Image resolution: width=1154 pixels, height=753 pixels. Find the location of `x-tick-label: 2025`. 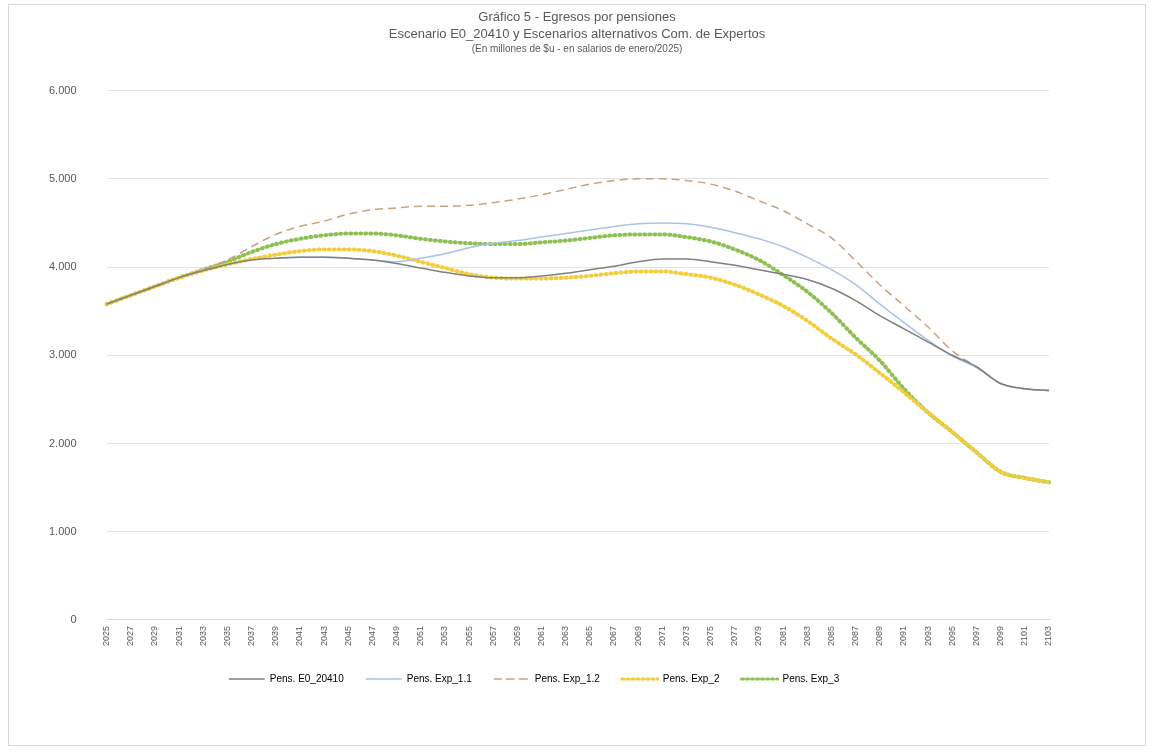

x-tick-label: 2025 is located at coordinates (106, 636).